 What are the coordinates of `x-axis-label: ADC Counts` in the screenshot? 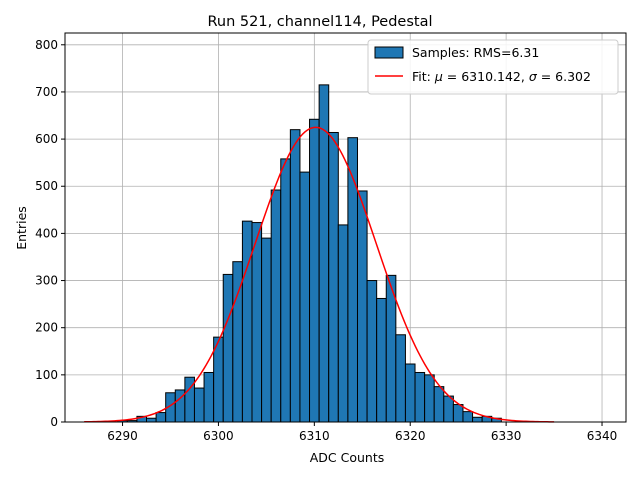 It's located at (347, 457).